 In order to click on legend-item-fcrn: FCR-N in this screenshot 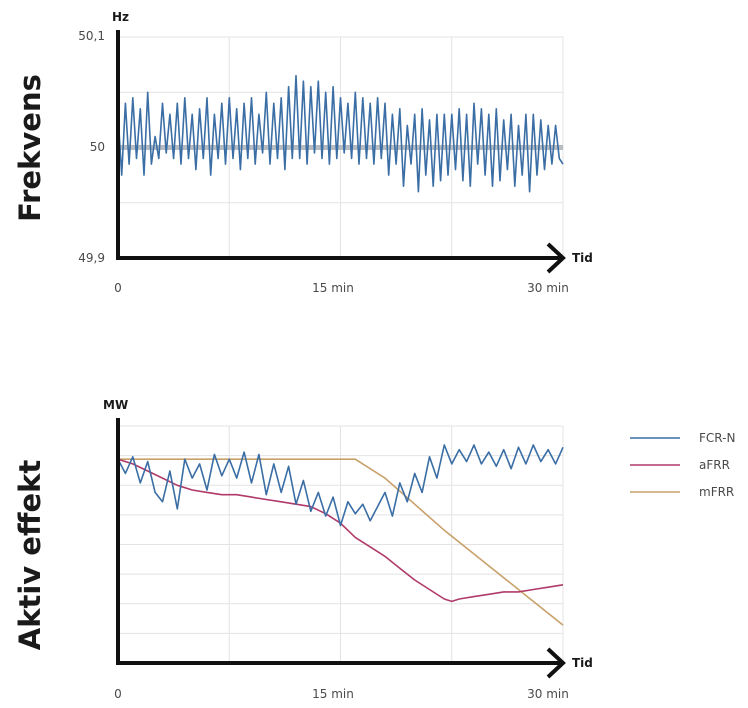, I will do `click(682, 438)`.